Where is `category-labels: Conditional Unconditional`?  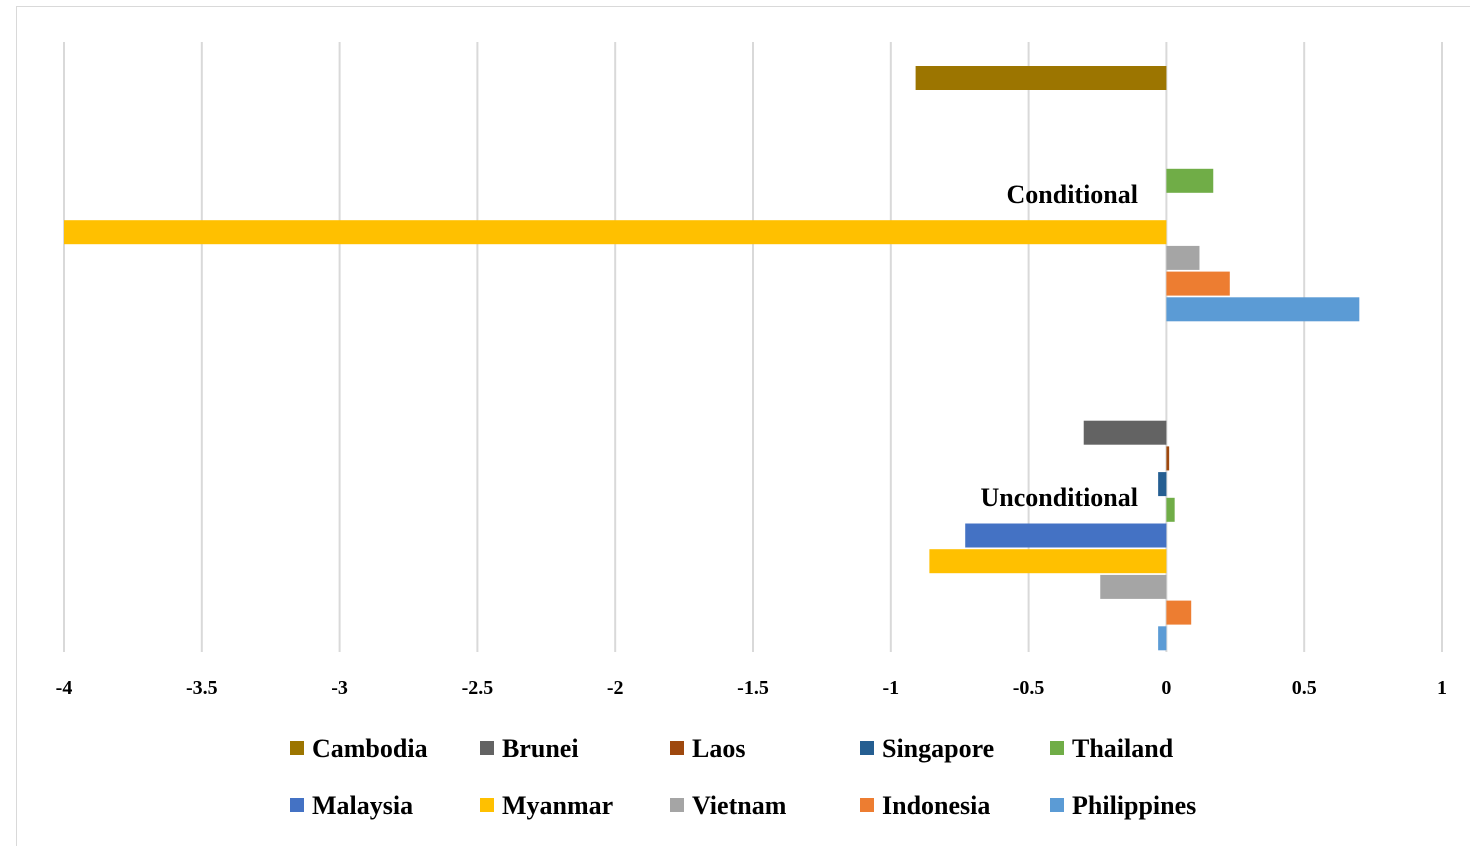
category-labels: Conditional Unconditional is located at coordinates (1060, 346).